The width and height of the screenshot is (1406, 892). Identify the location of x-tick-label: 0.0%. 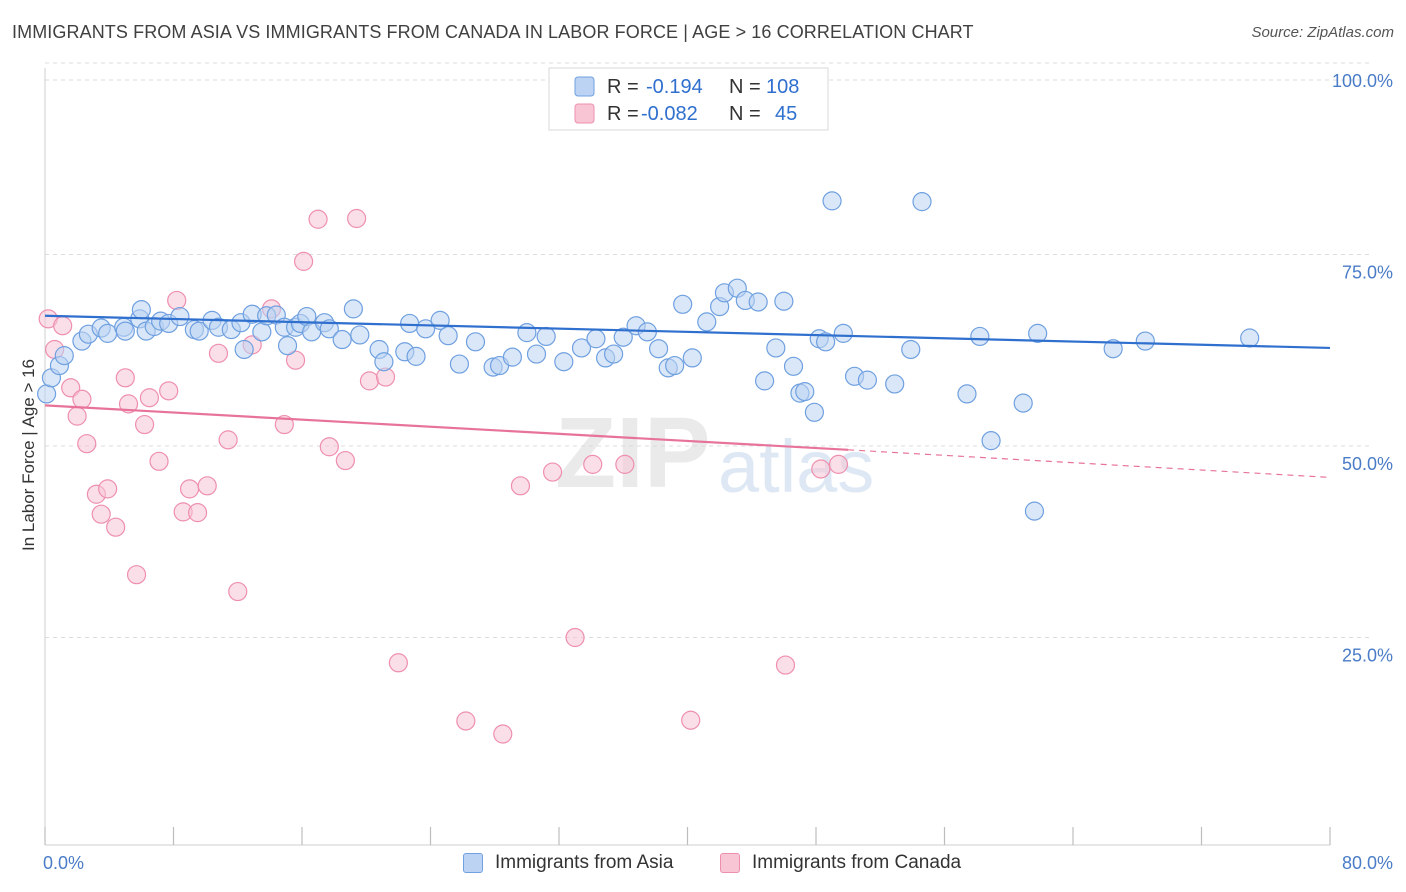
(63, 863).